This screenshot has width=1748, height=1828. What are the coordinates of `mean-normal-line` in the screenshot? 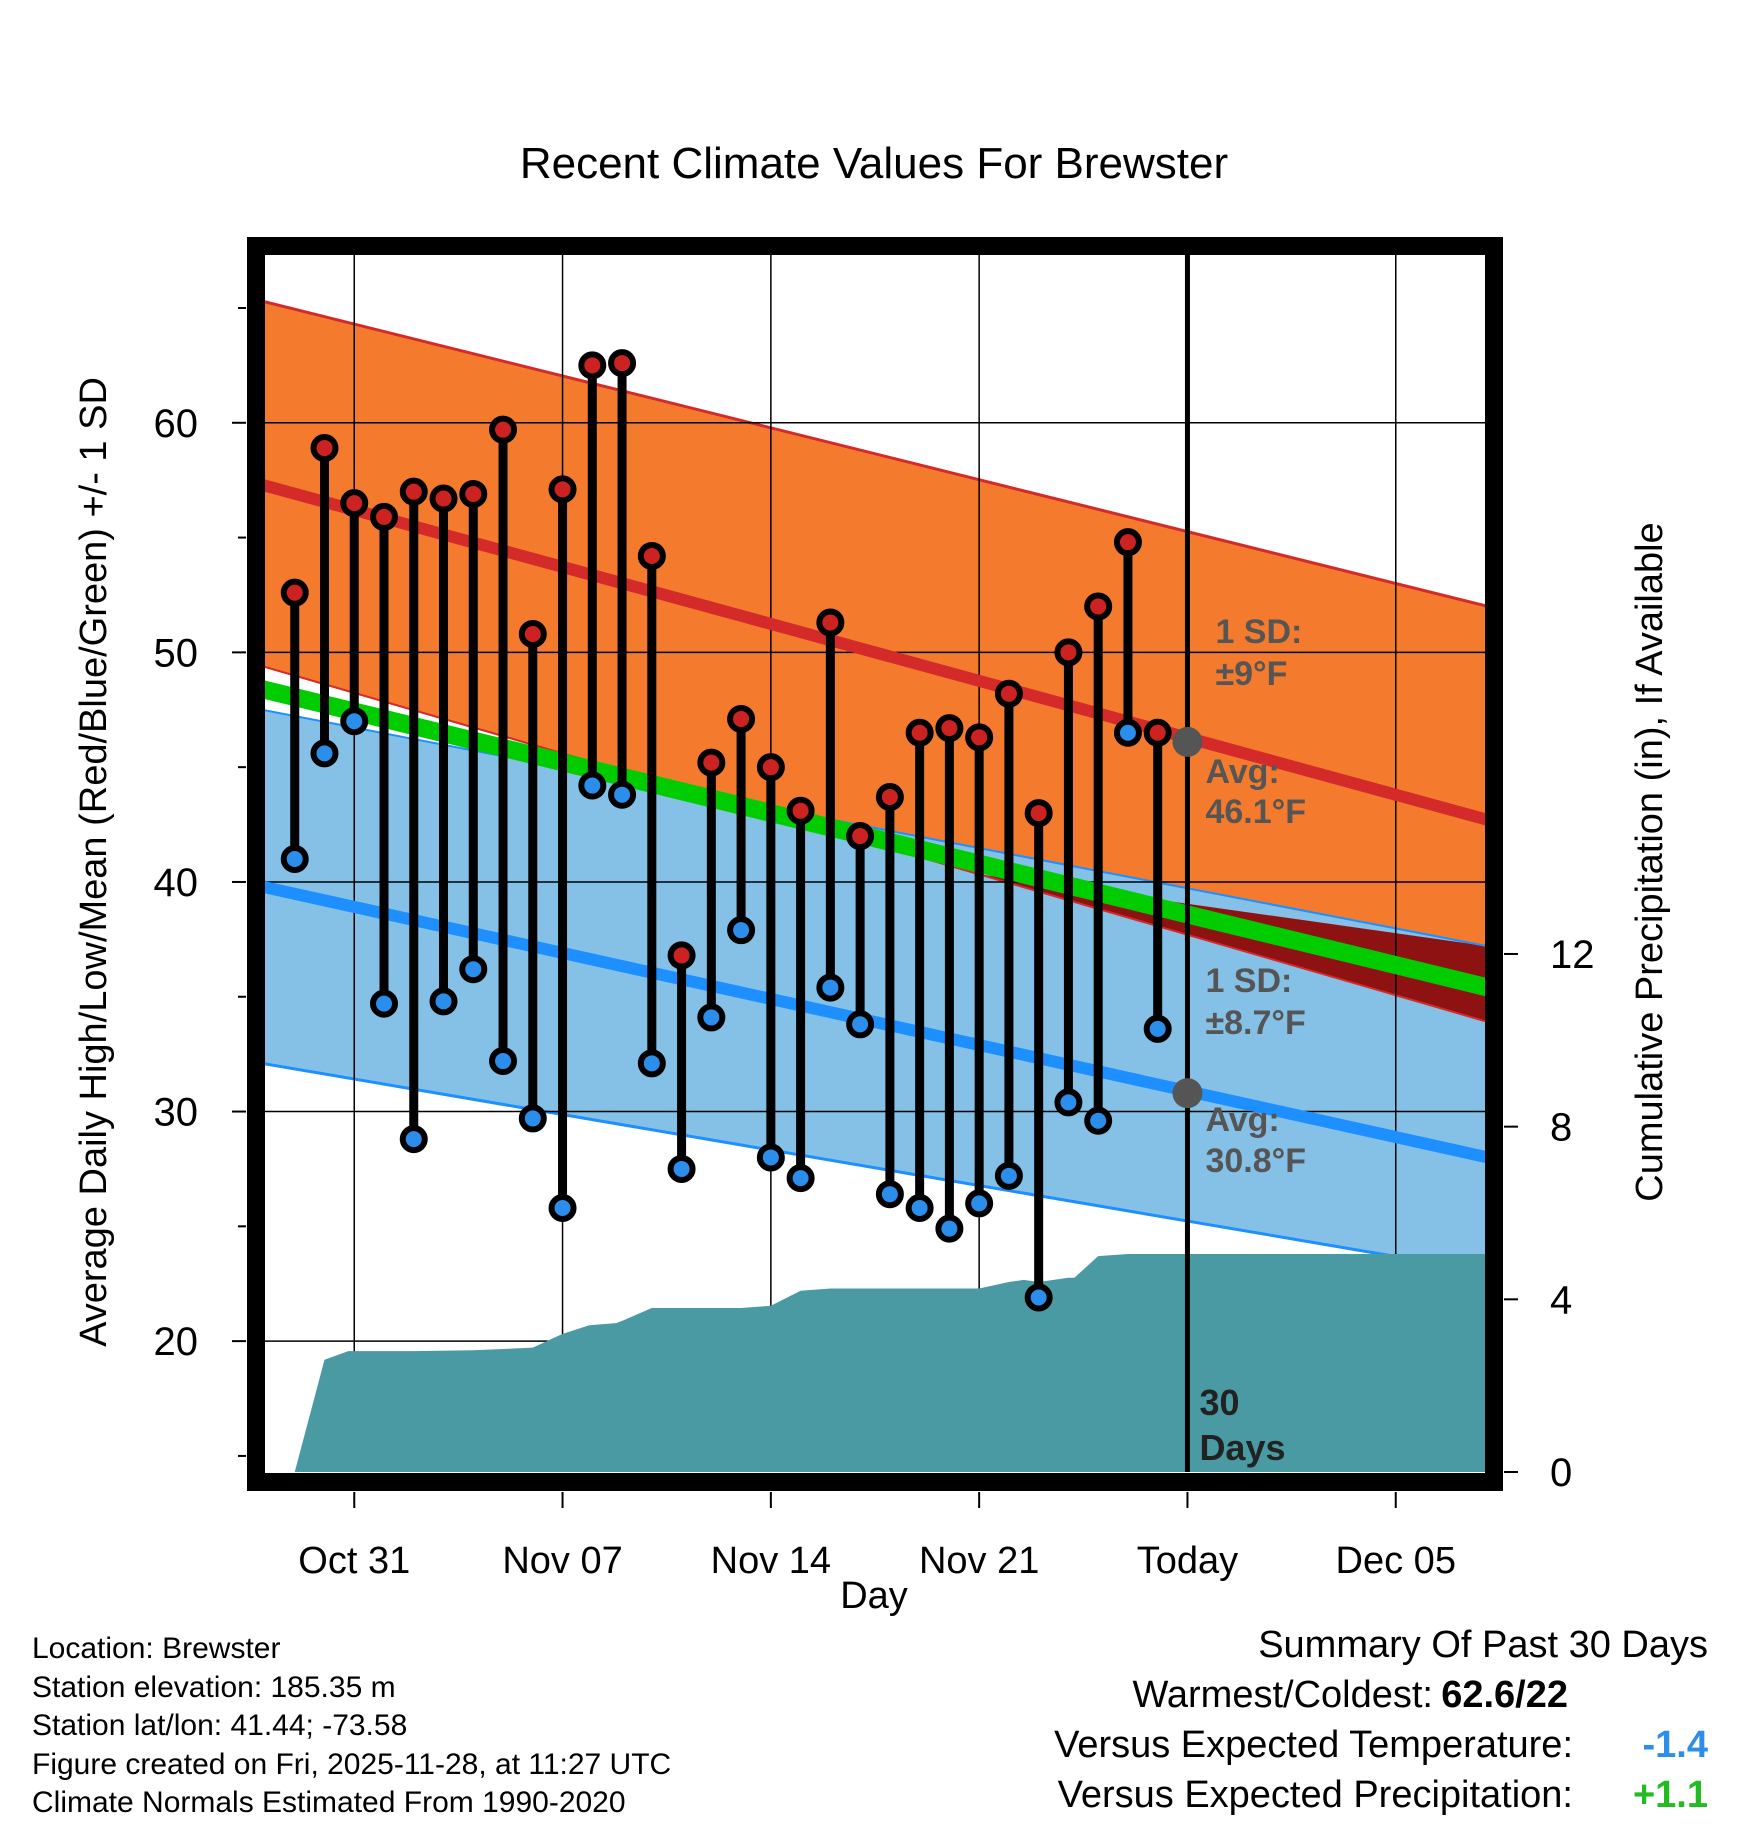 It's located at (875, 838).